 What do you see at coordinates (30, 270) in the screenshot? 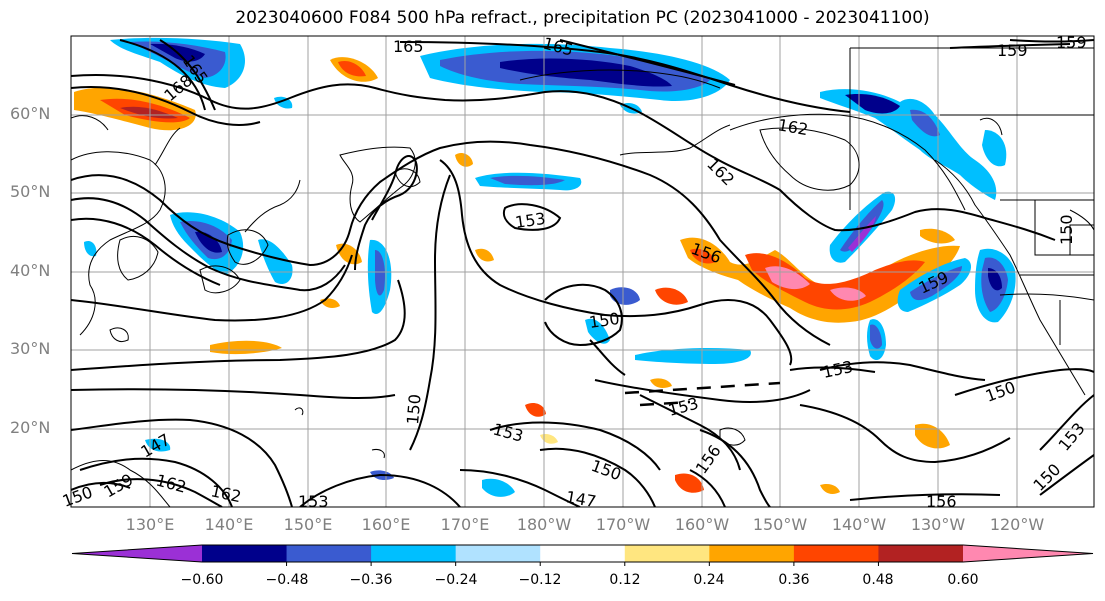
I see `lat-label-40n: 40°N` at bounding box center [30, 270].